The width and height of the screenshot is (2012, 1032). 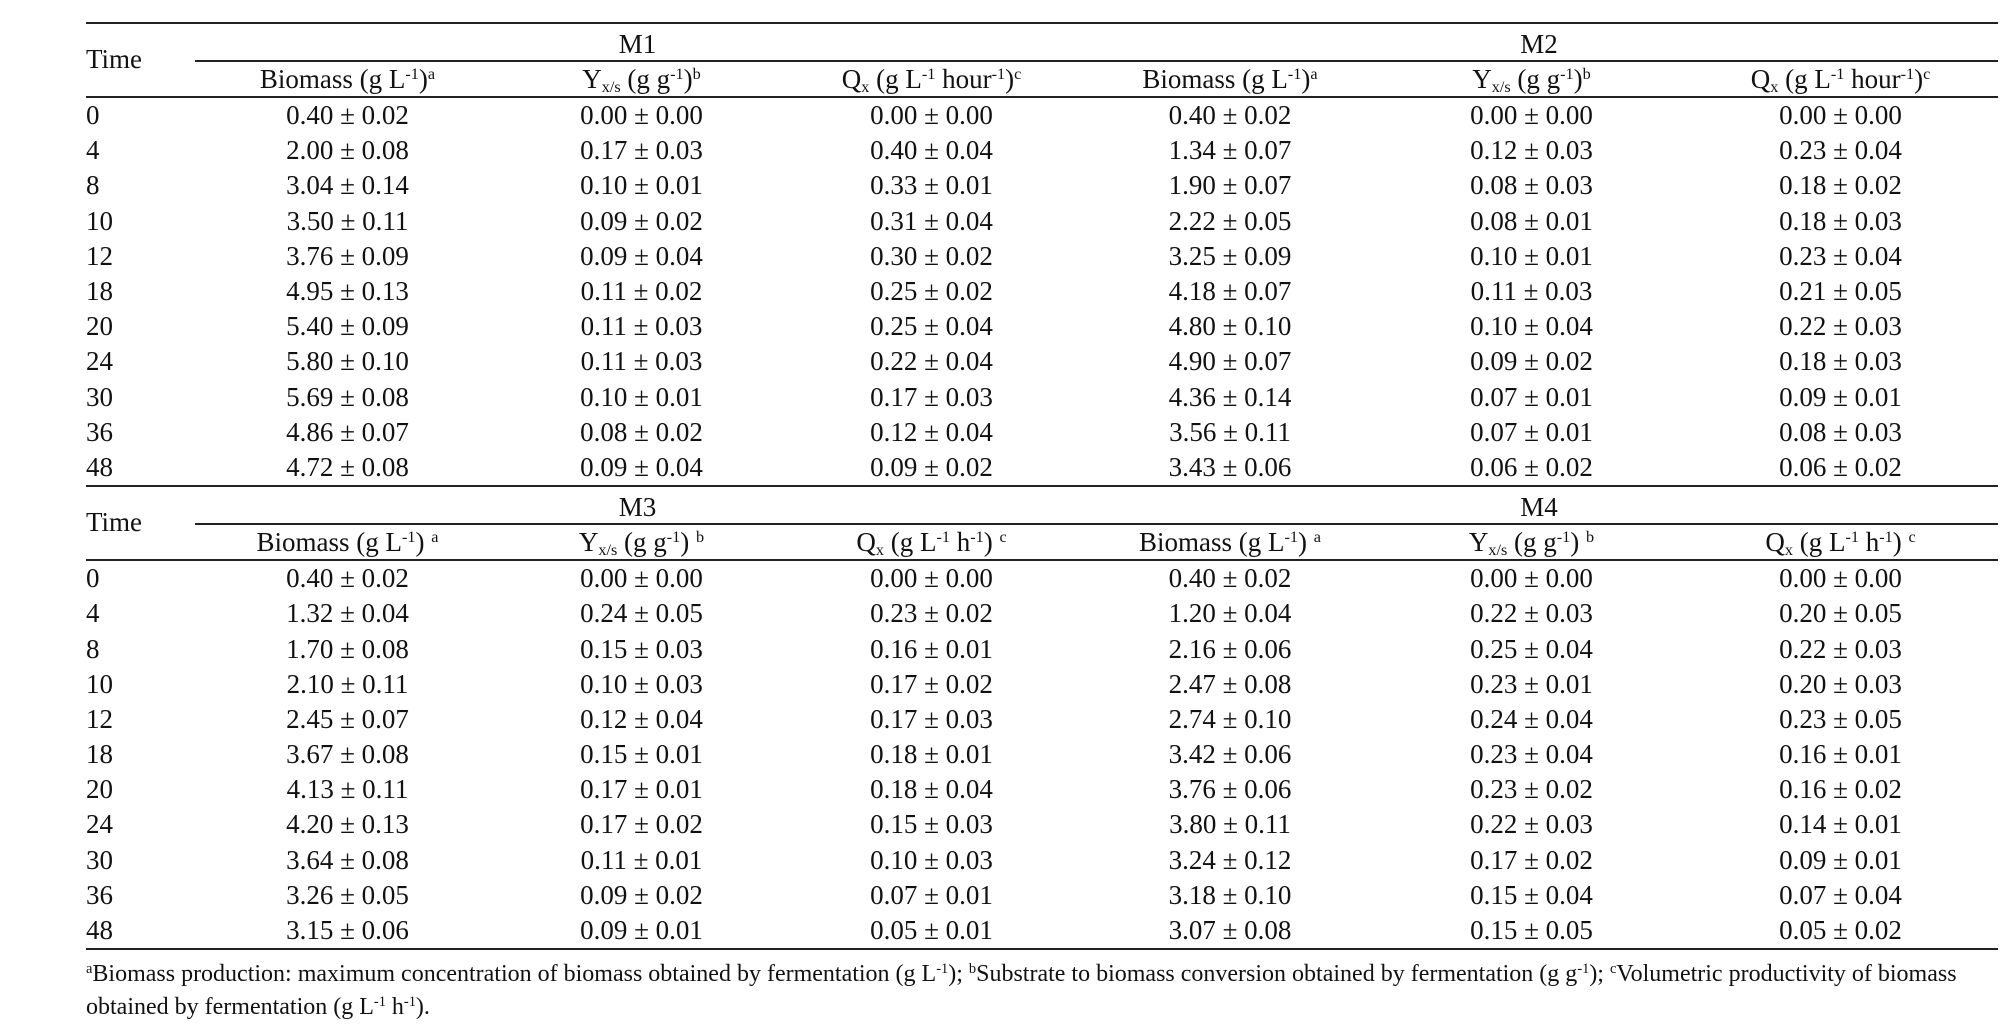 I want to click on time-cell: 48, so click(x=140, y=931).